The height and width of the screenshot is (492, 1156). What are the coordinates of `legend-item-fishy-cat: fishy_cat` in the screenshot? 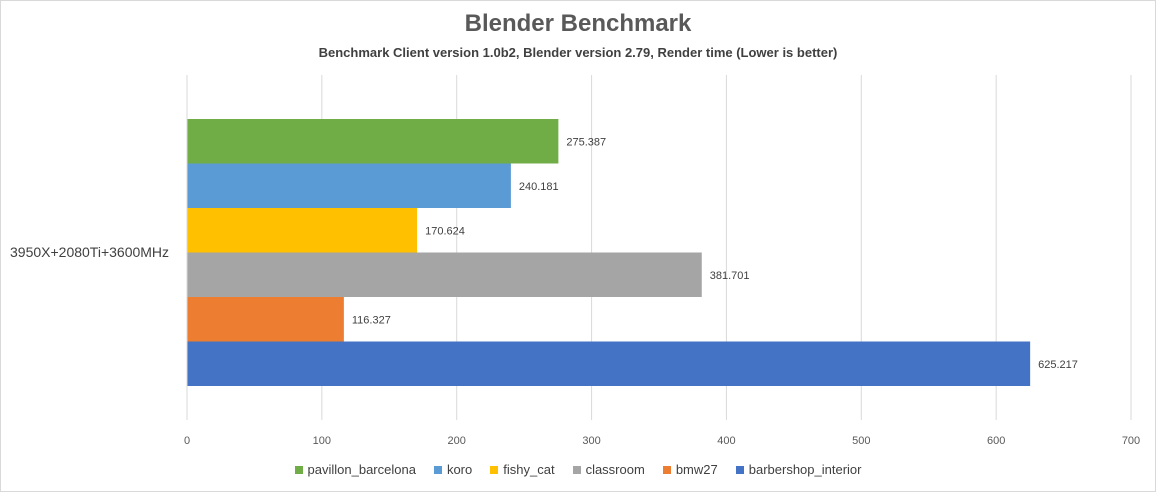 It's located at (522, 469).